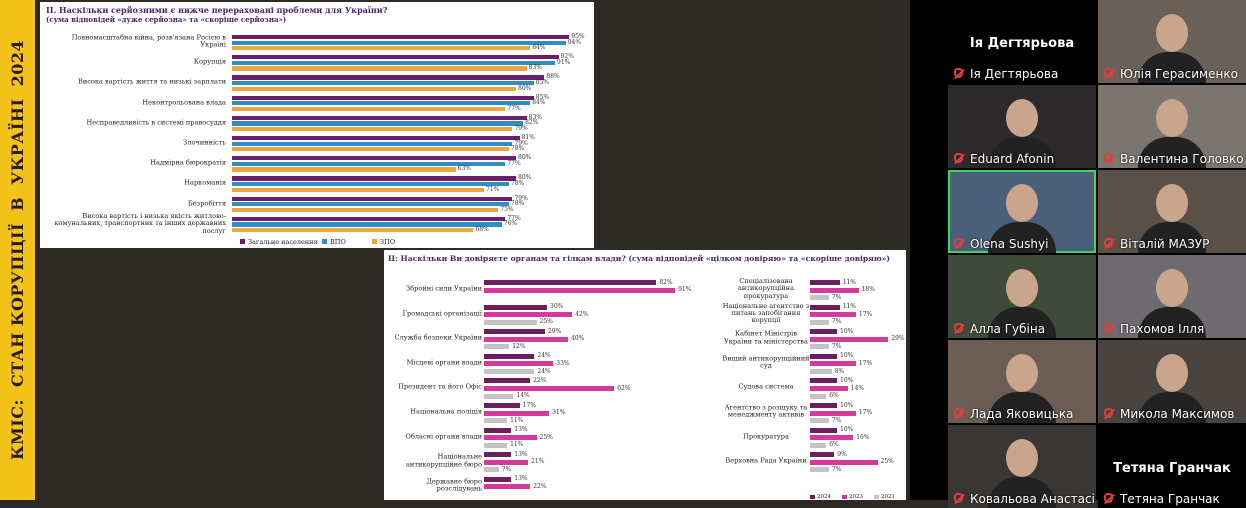 The image size is (1246, 508). What do you see at coordinates (535, 117) in the screenshot?
I see `value-label: 83%` at bounding box center [535, 117].